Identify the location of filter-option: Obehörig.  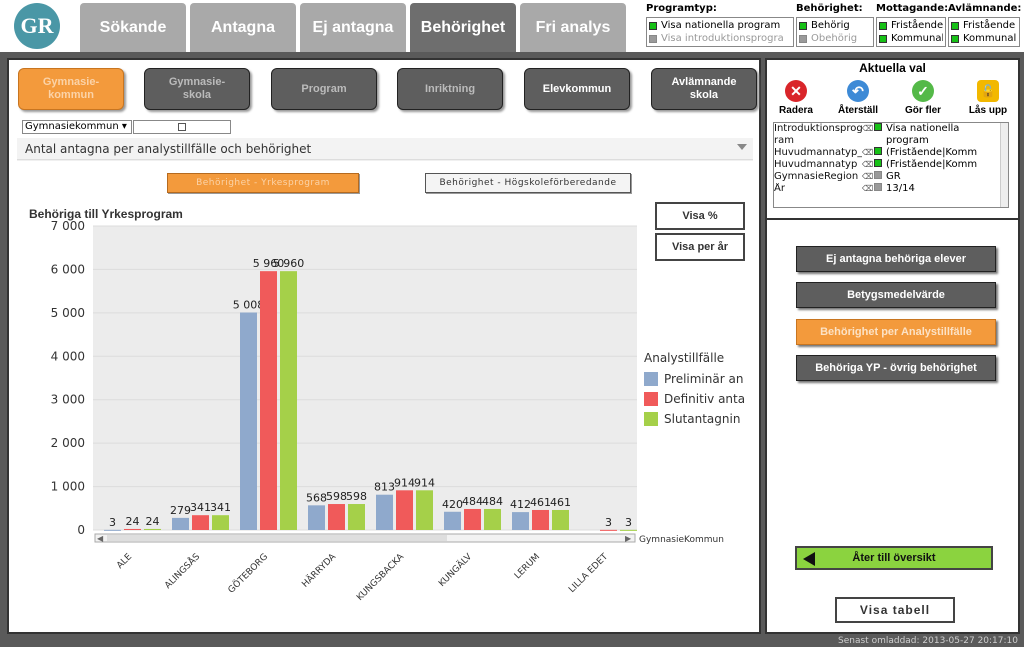
(835, 38).